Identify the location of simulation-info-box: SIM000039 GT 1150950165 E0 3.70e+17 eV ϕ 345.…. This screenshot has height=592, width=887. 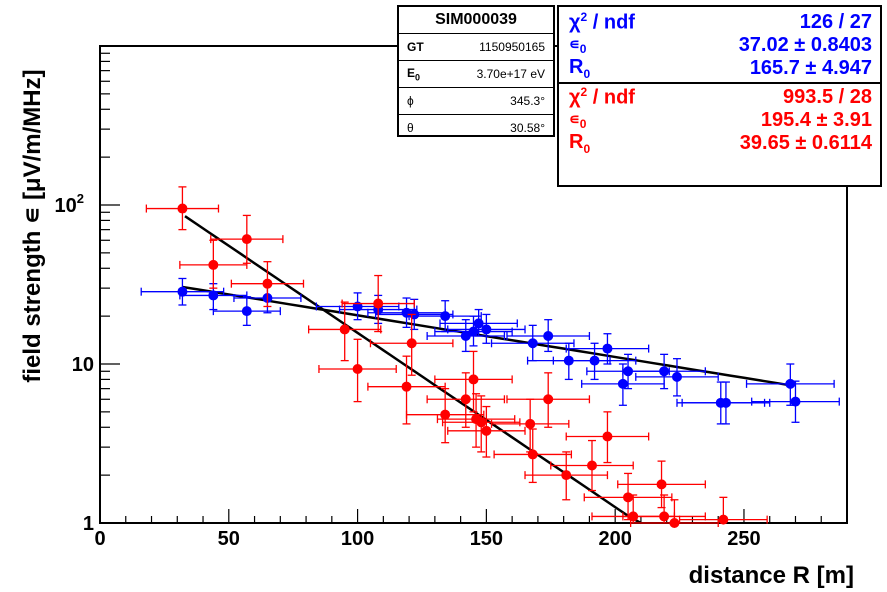
(476, 71).